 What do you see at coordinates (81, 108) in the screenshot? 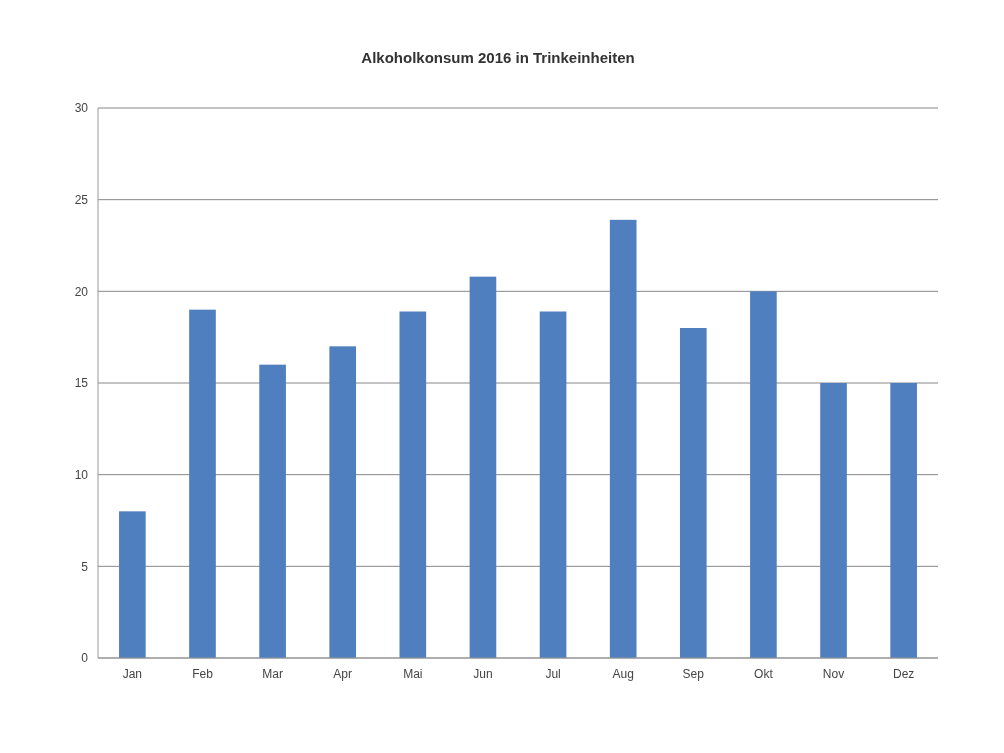
I see `y-tick-label: 30` at bounding box center [81, 108].